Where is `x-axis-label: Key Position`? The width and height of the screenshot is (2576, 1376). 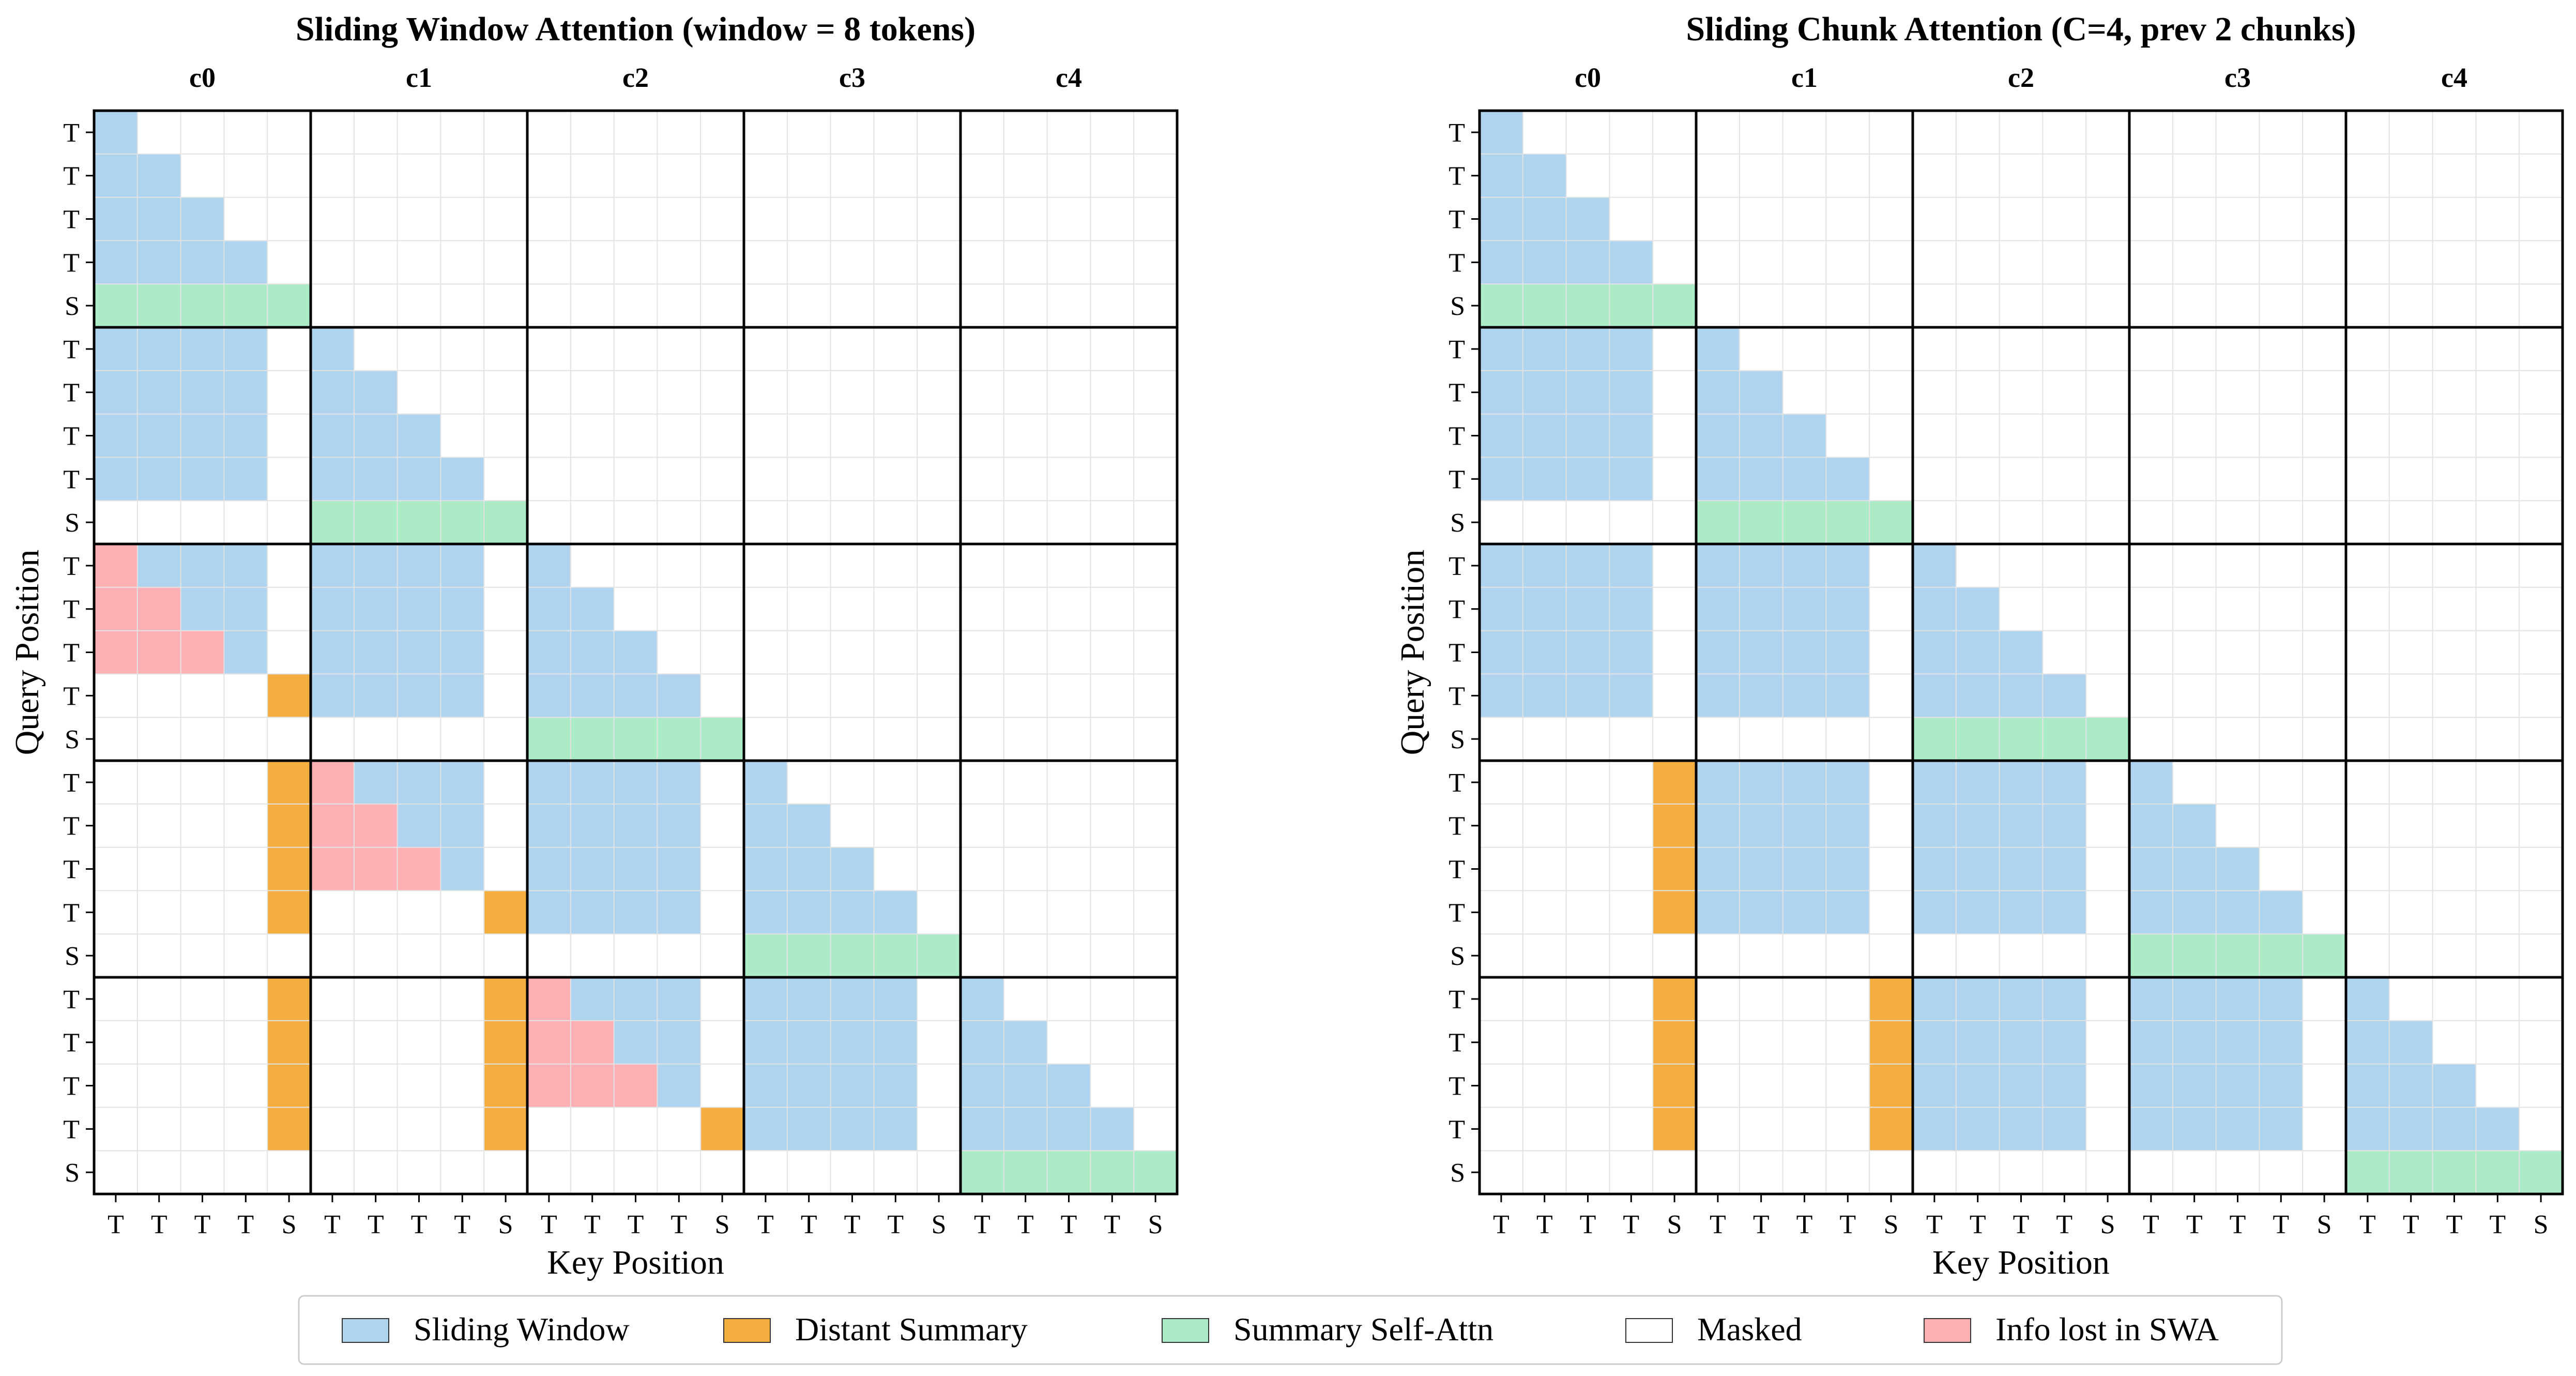 x-axis-label: Key Position is located at coordinates (635, 1262).